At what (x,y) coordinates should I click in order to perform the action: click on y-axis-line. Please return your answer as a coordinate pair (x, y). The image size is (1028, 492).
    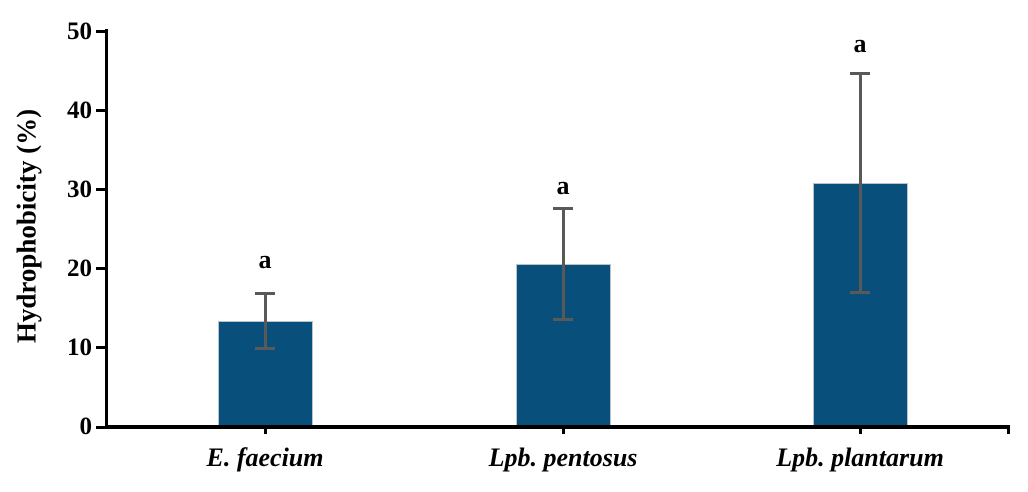
    Looking at the image, I should click on (106, 229).